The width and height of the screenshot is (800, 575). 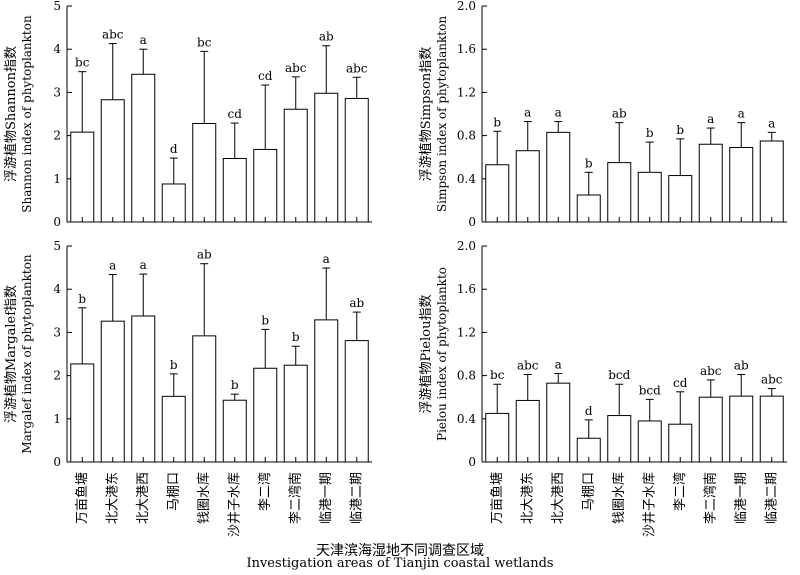 What do you see at coordinates (57, 462) in the screenshot?
I see `panel-3-y-tick-label: 0` at bounding box center [57, 462].